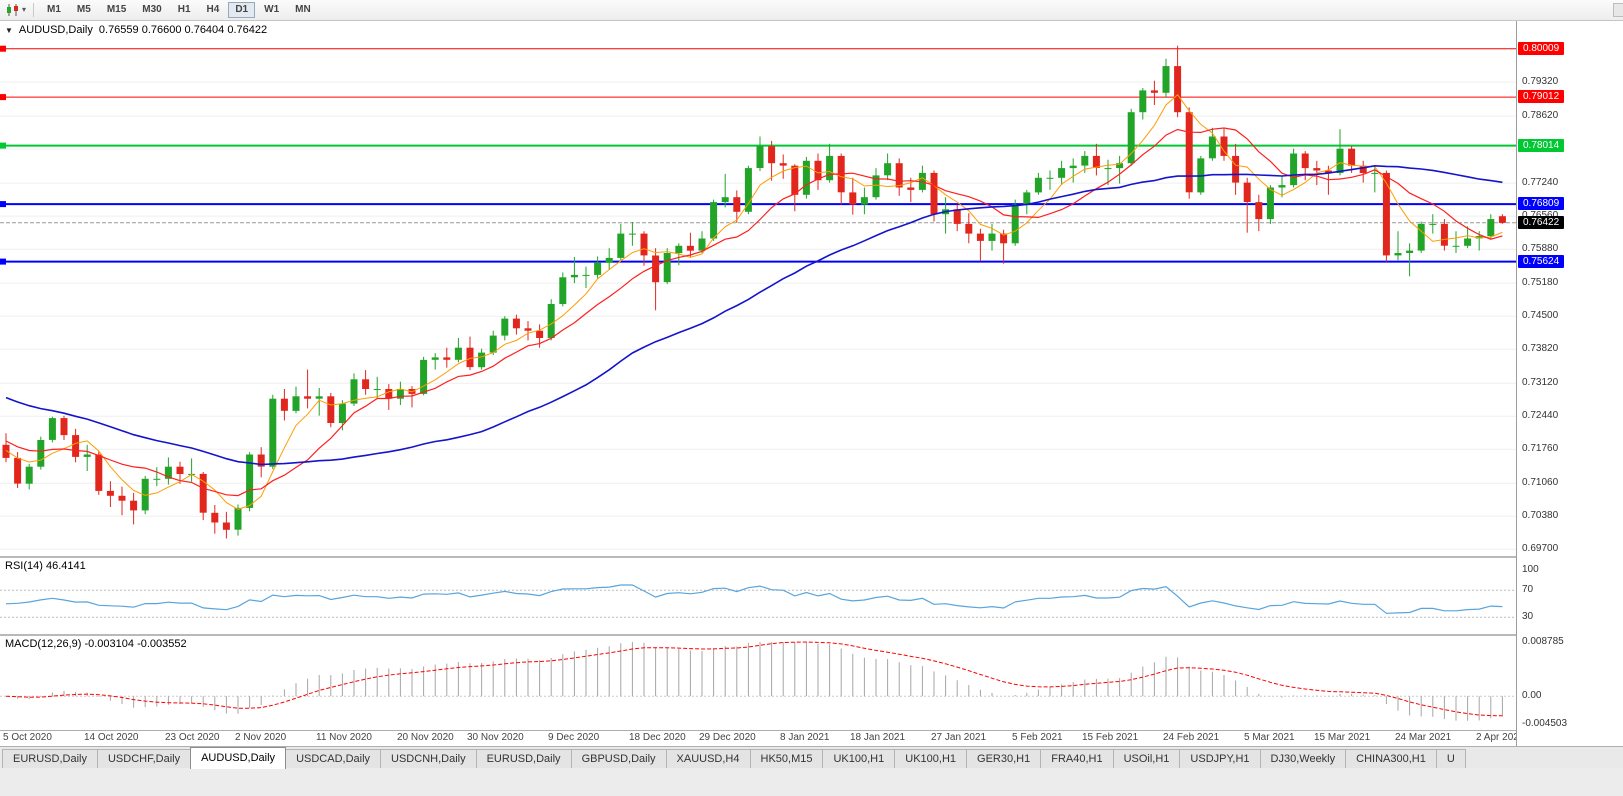 This screenshot has width=1623, height=796. Describe the element at coordinates (271, 10) in the screenshot. I see `timeframe-button-w1: W1` at that location.